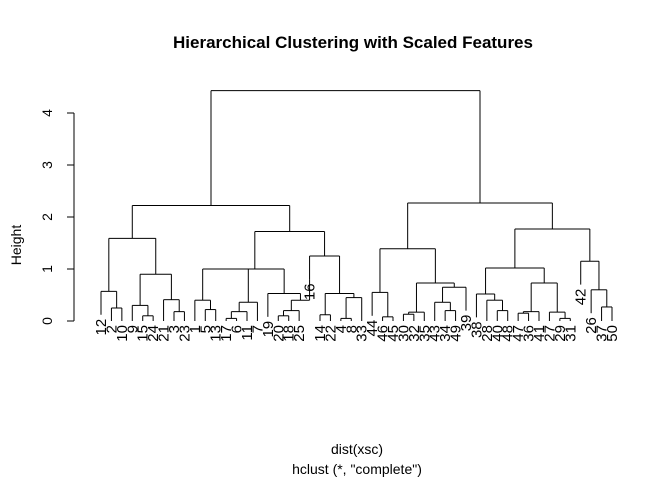 The image size is (672, 480). I want to click on leaf-label-15: 15, so click(143, 333).